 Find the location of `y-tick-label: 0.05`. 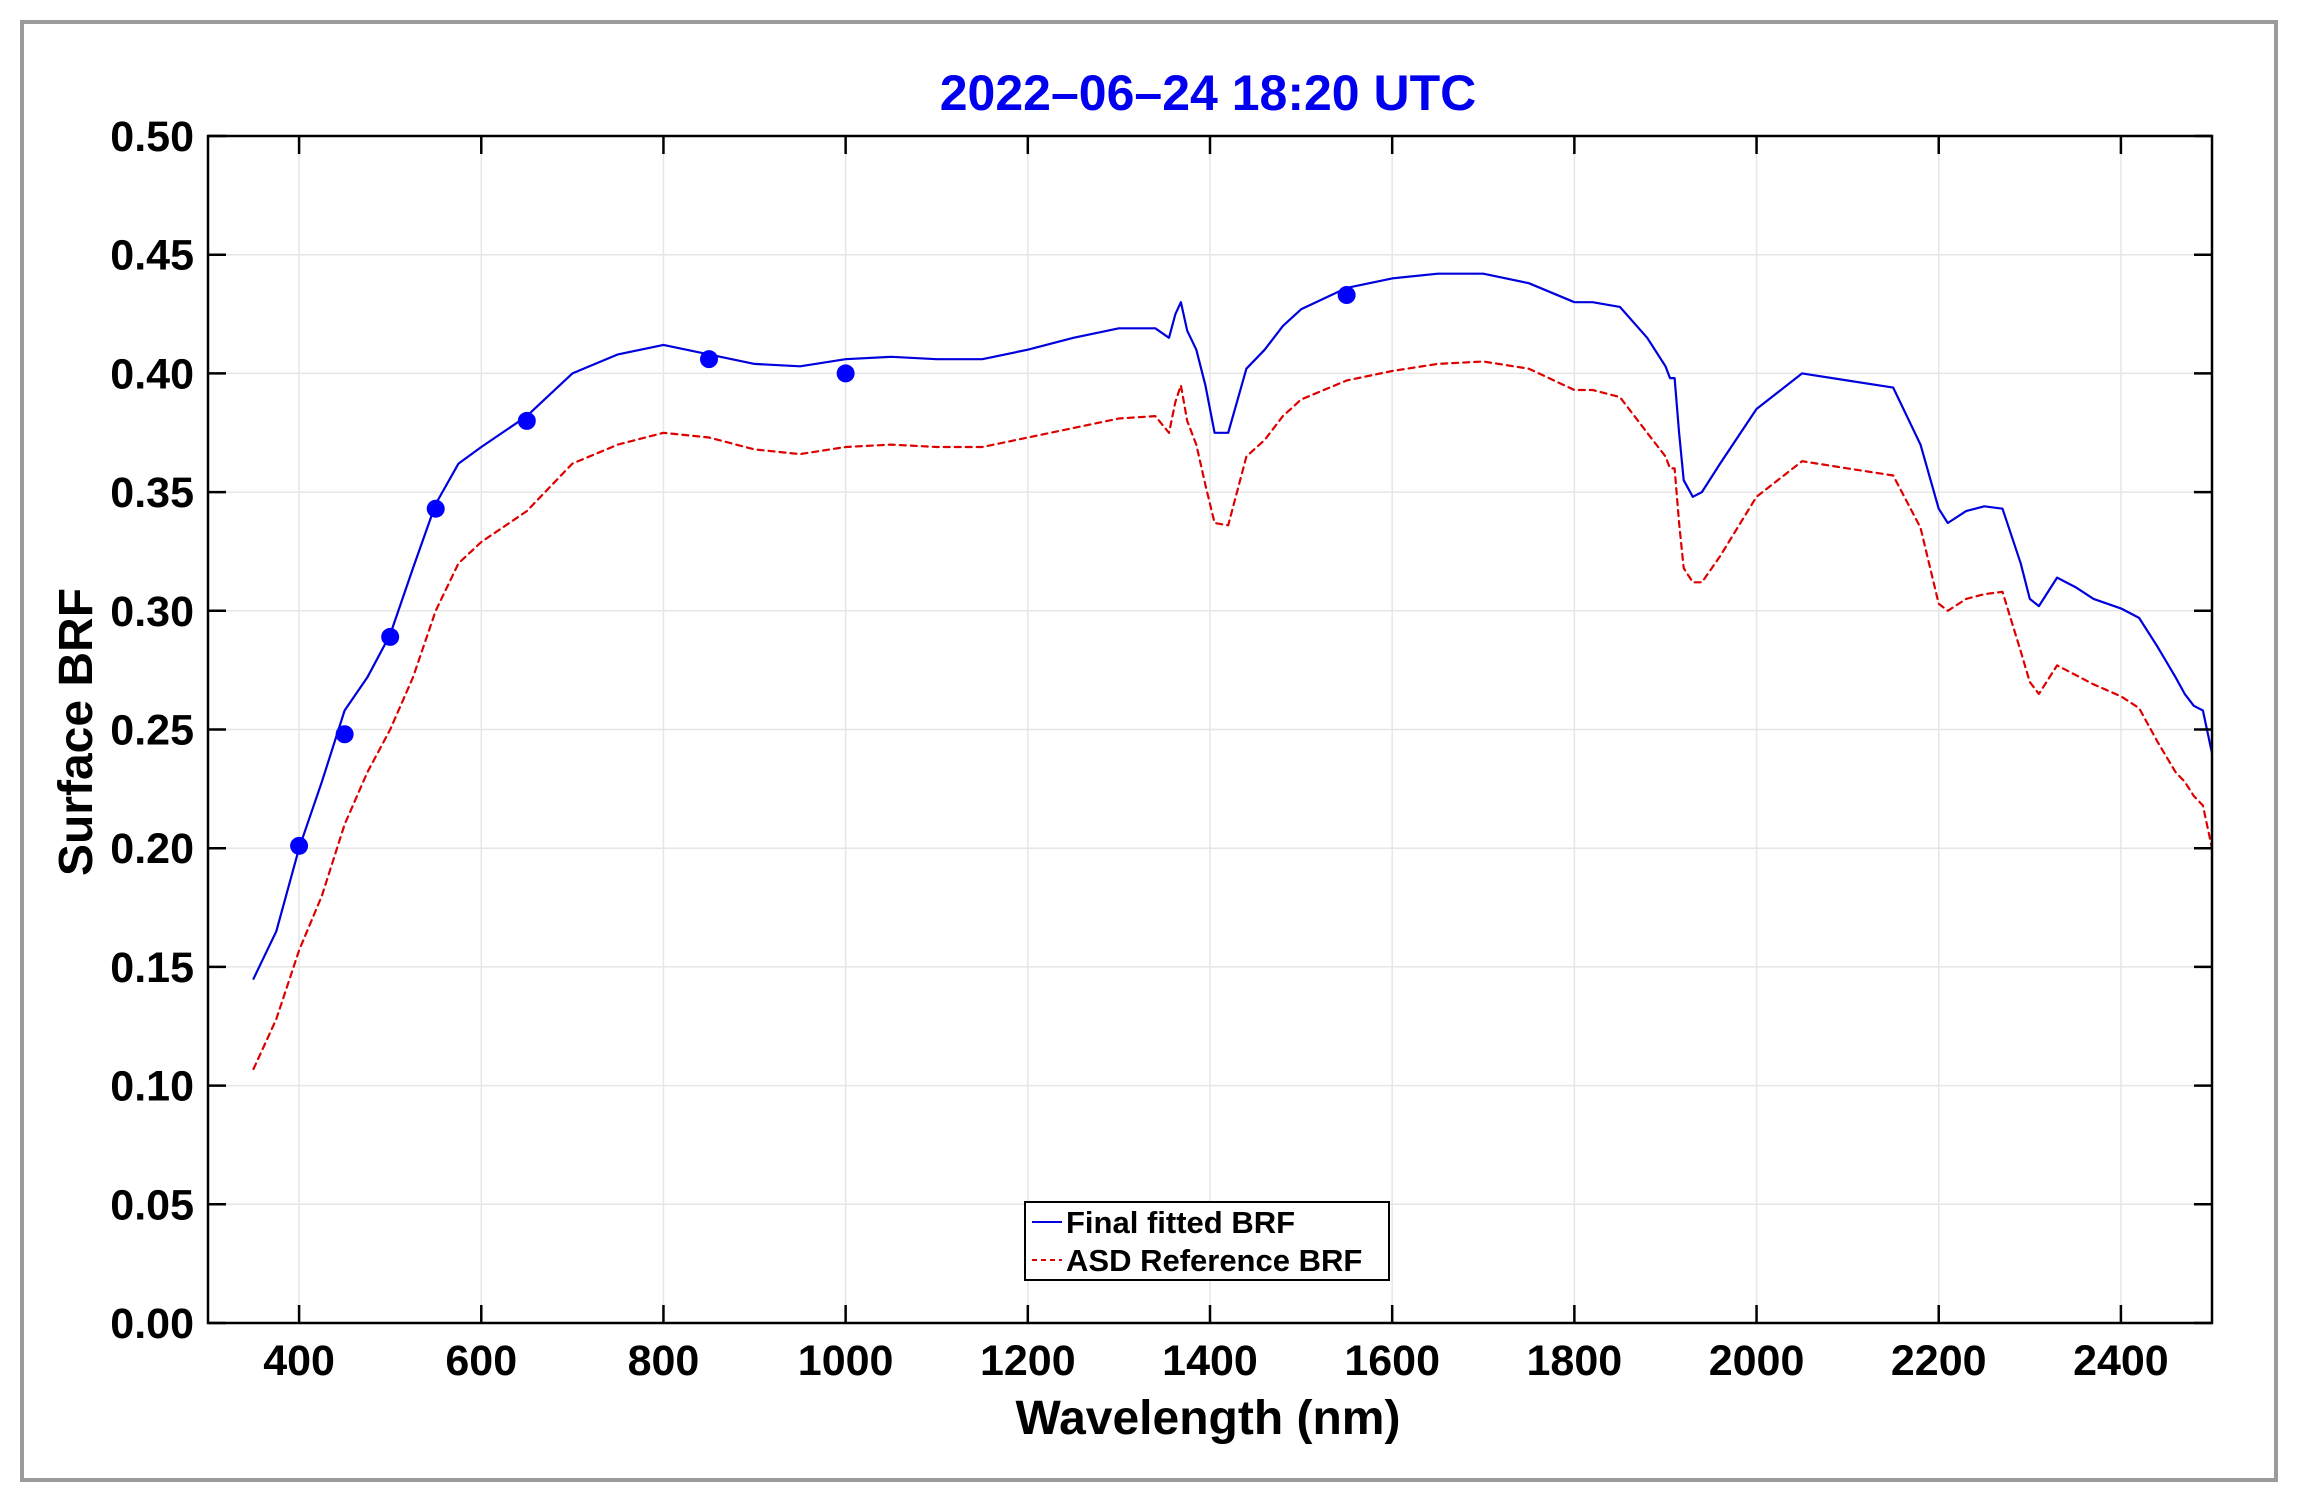

y-tick-label: 0.05 is located at coordinates (152, 1205).